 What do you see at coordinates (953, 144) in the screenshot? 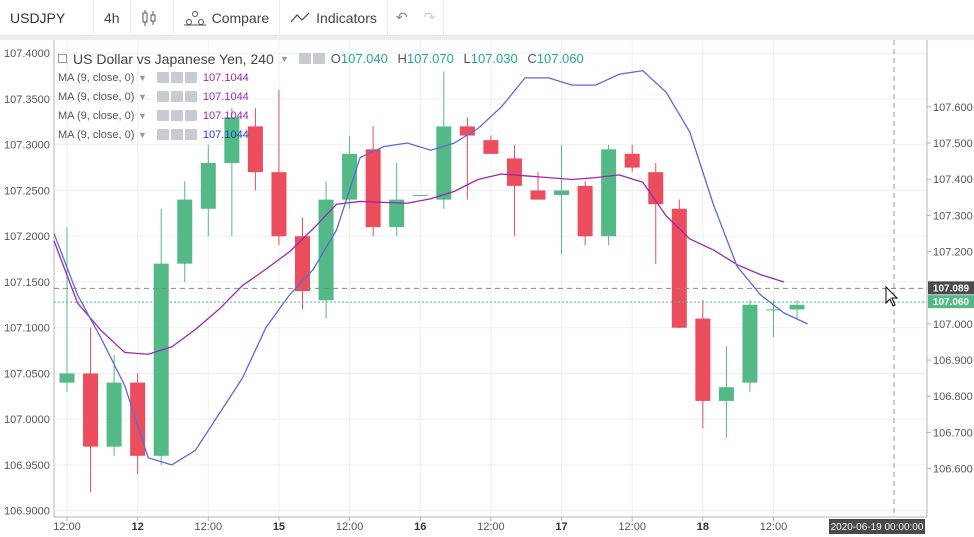
I see `right-axis-tick-label: 107.500` at bounding box center [953, 144].